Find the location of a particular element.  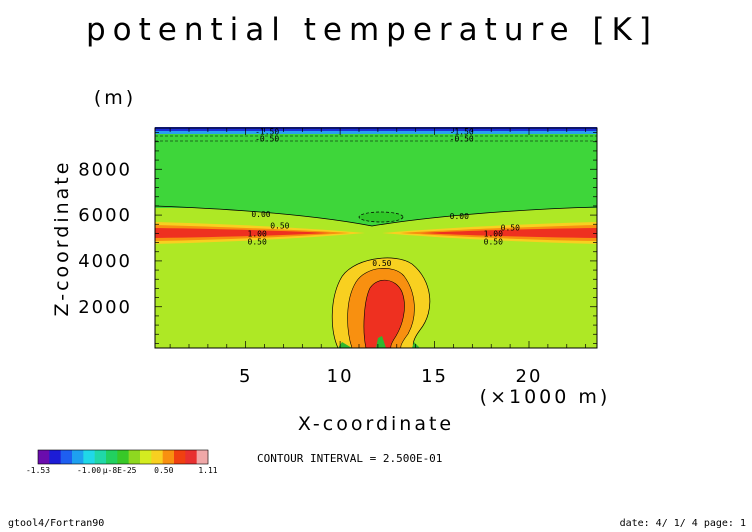

y-tick-label: 8000 is located at coordinates (105, 169).